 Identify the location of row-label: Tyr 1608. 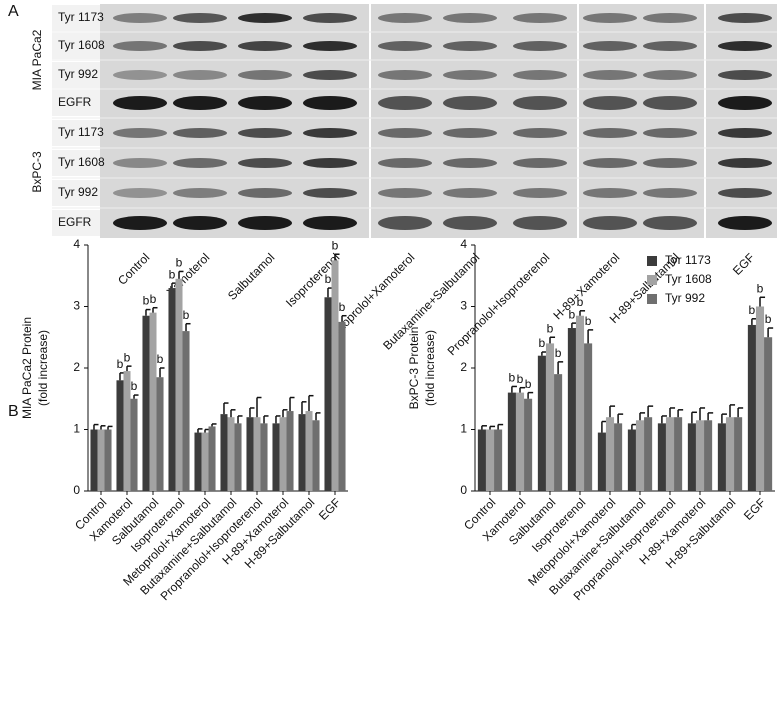
(81, 45).